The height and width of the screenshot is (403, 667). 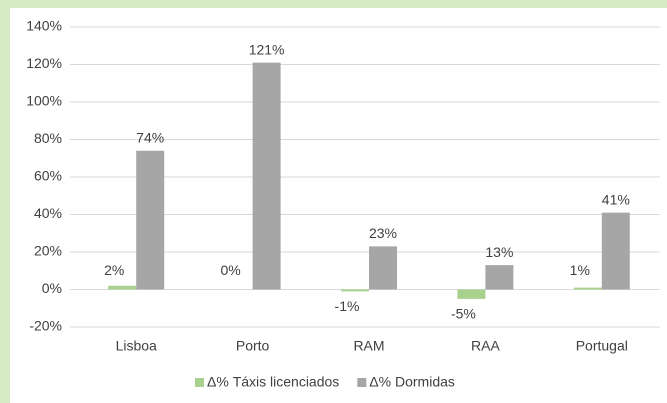 What do you see at coordinates (48, 251) in the screenshot?
I see `y-tick-label: 20%` at bounding box center [48, 251].